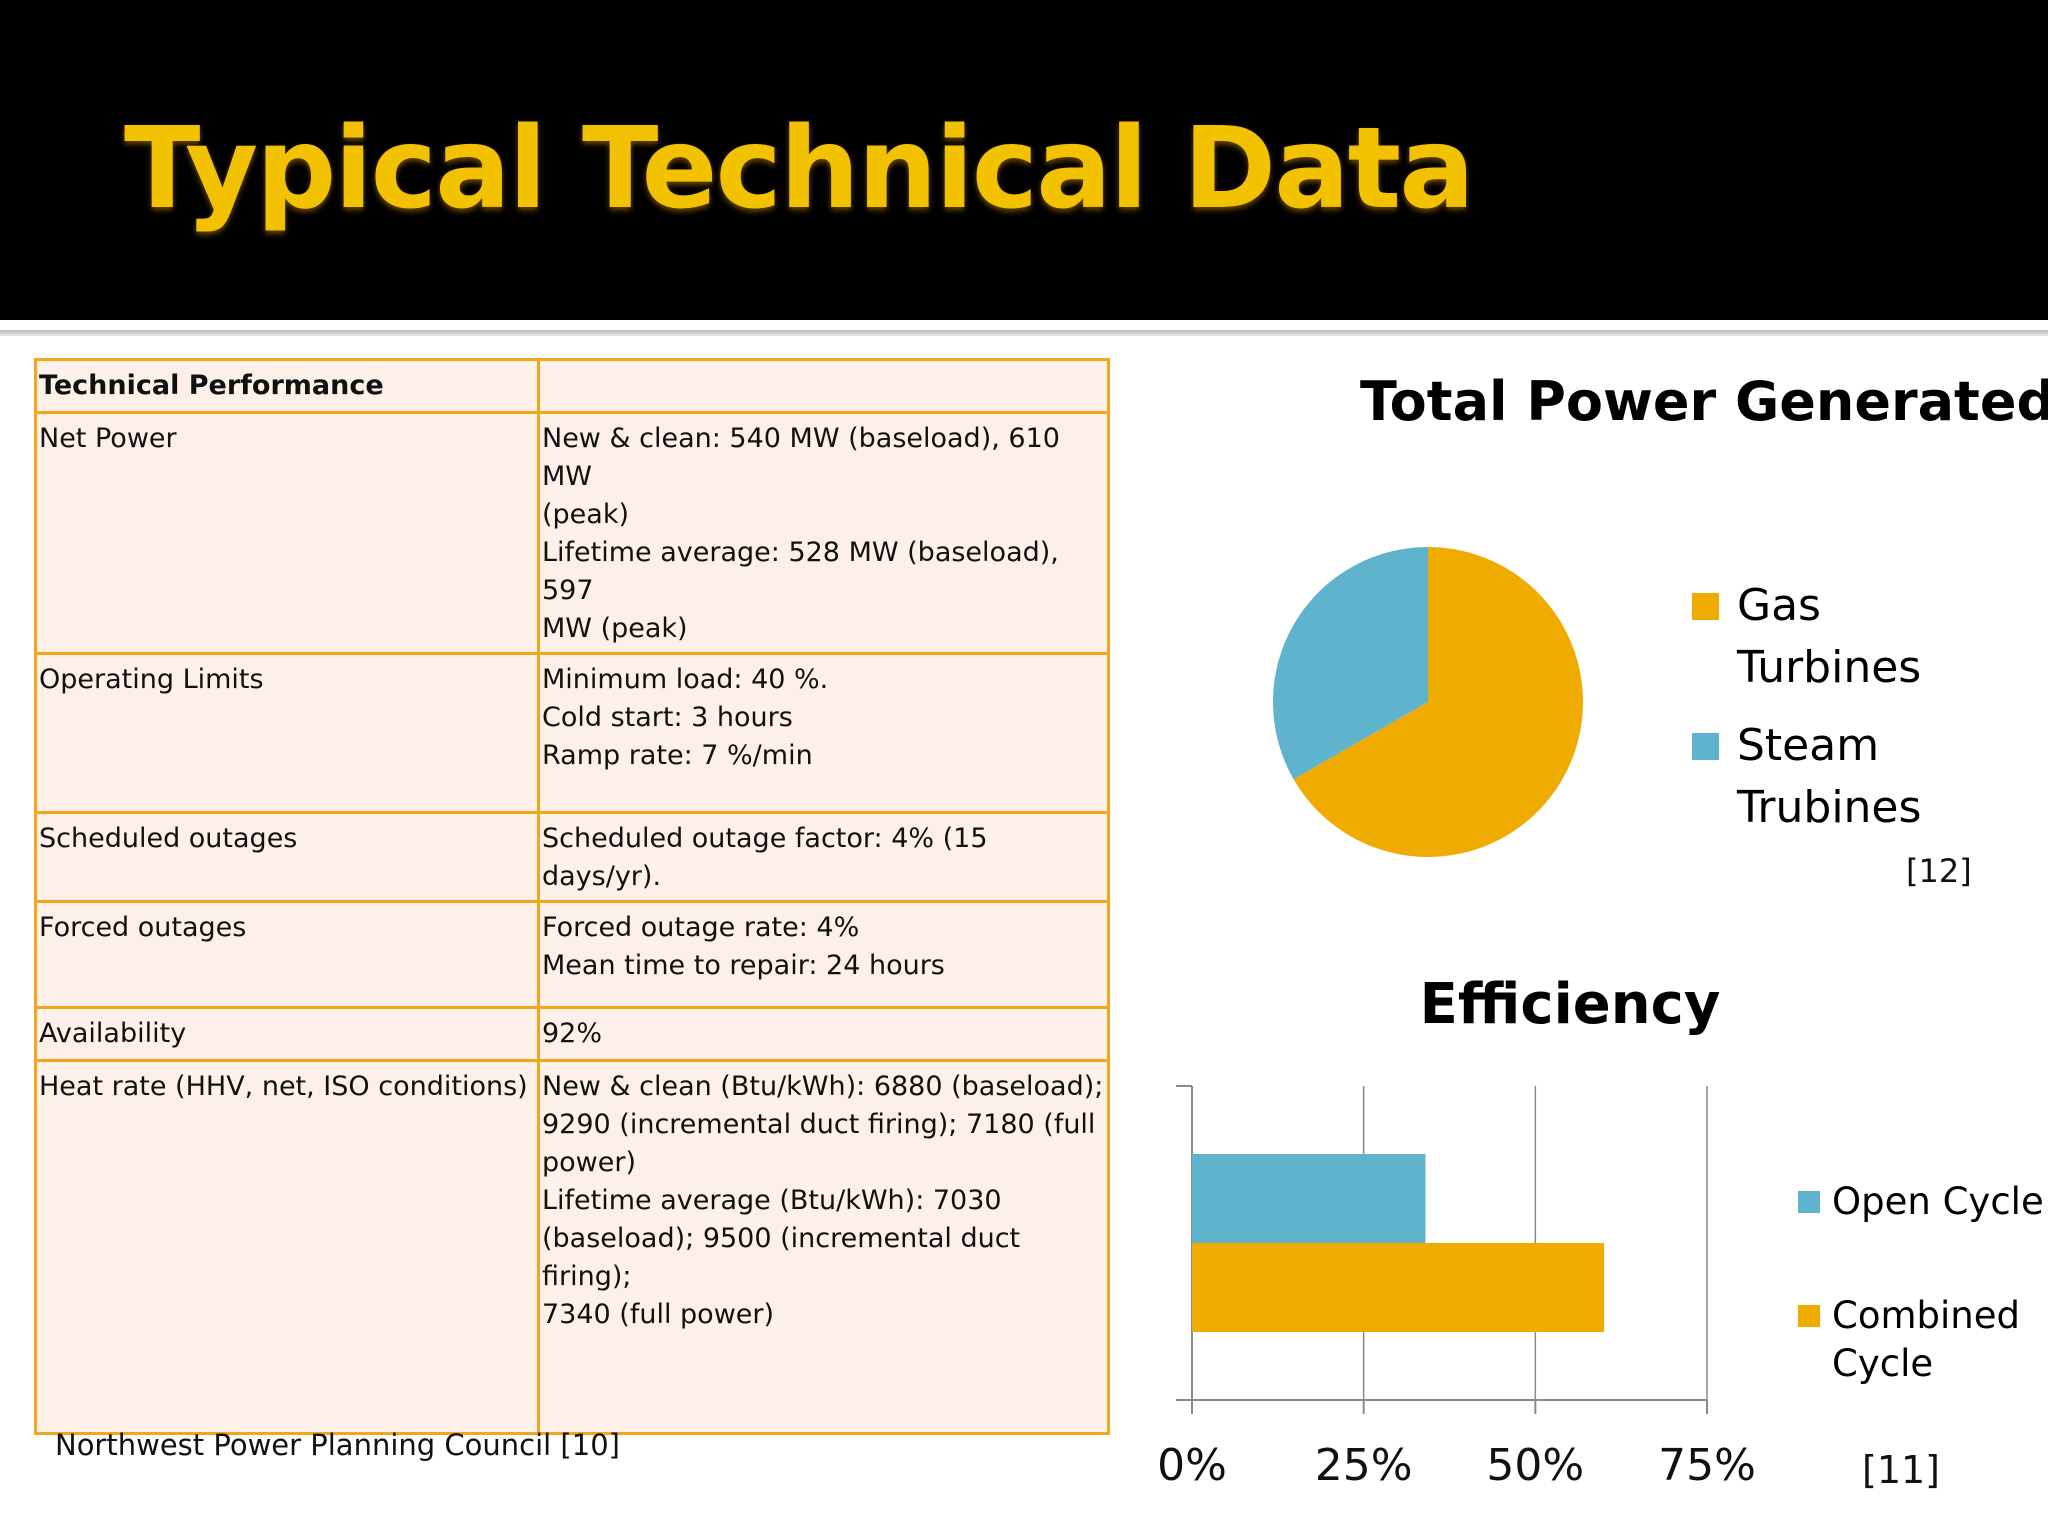 The height and width of the screenshot is (1536, 2048). What do you see at coordinates (658, 1314) in the screenshot?
I see `row-value-line: 7340 (full power)` at bounding box center [658, 1314].